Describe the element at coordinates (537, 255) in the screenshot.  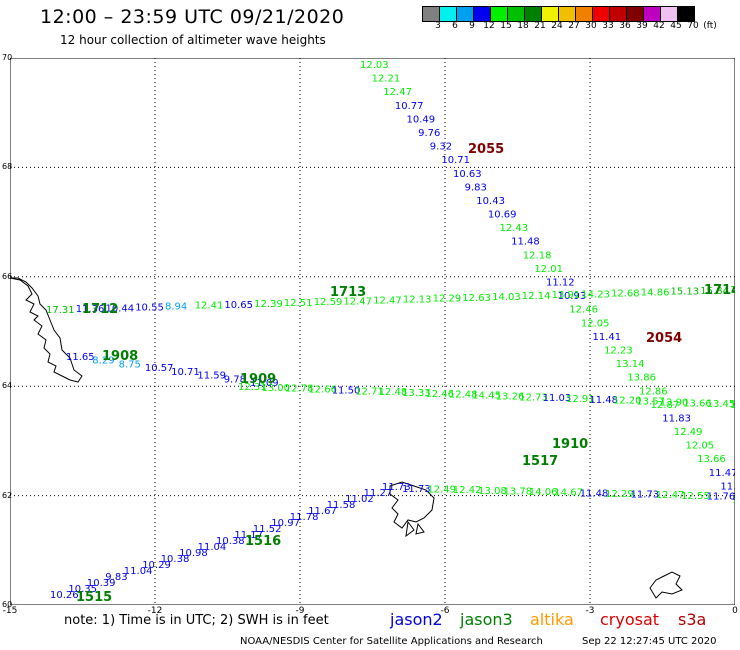
I see `wave-height-value: 12.18` at that location.